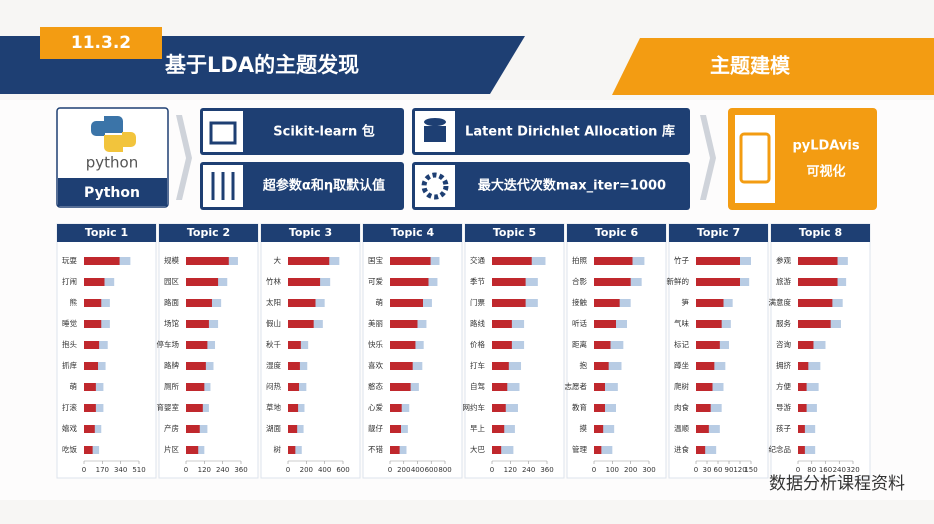  Describe the element at coordinates (783, 407) in the screenshot. I see `category-label: 导游` at that location.